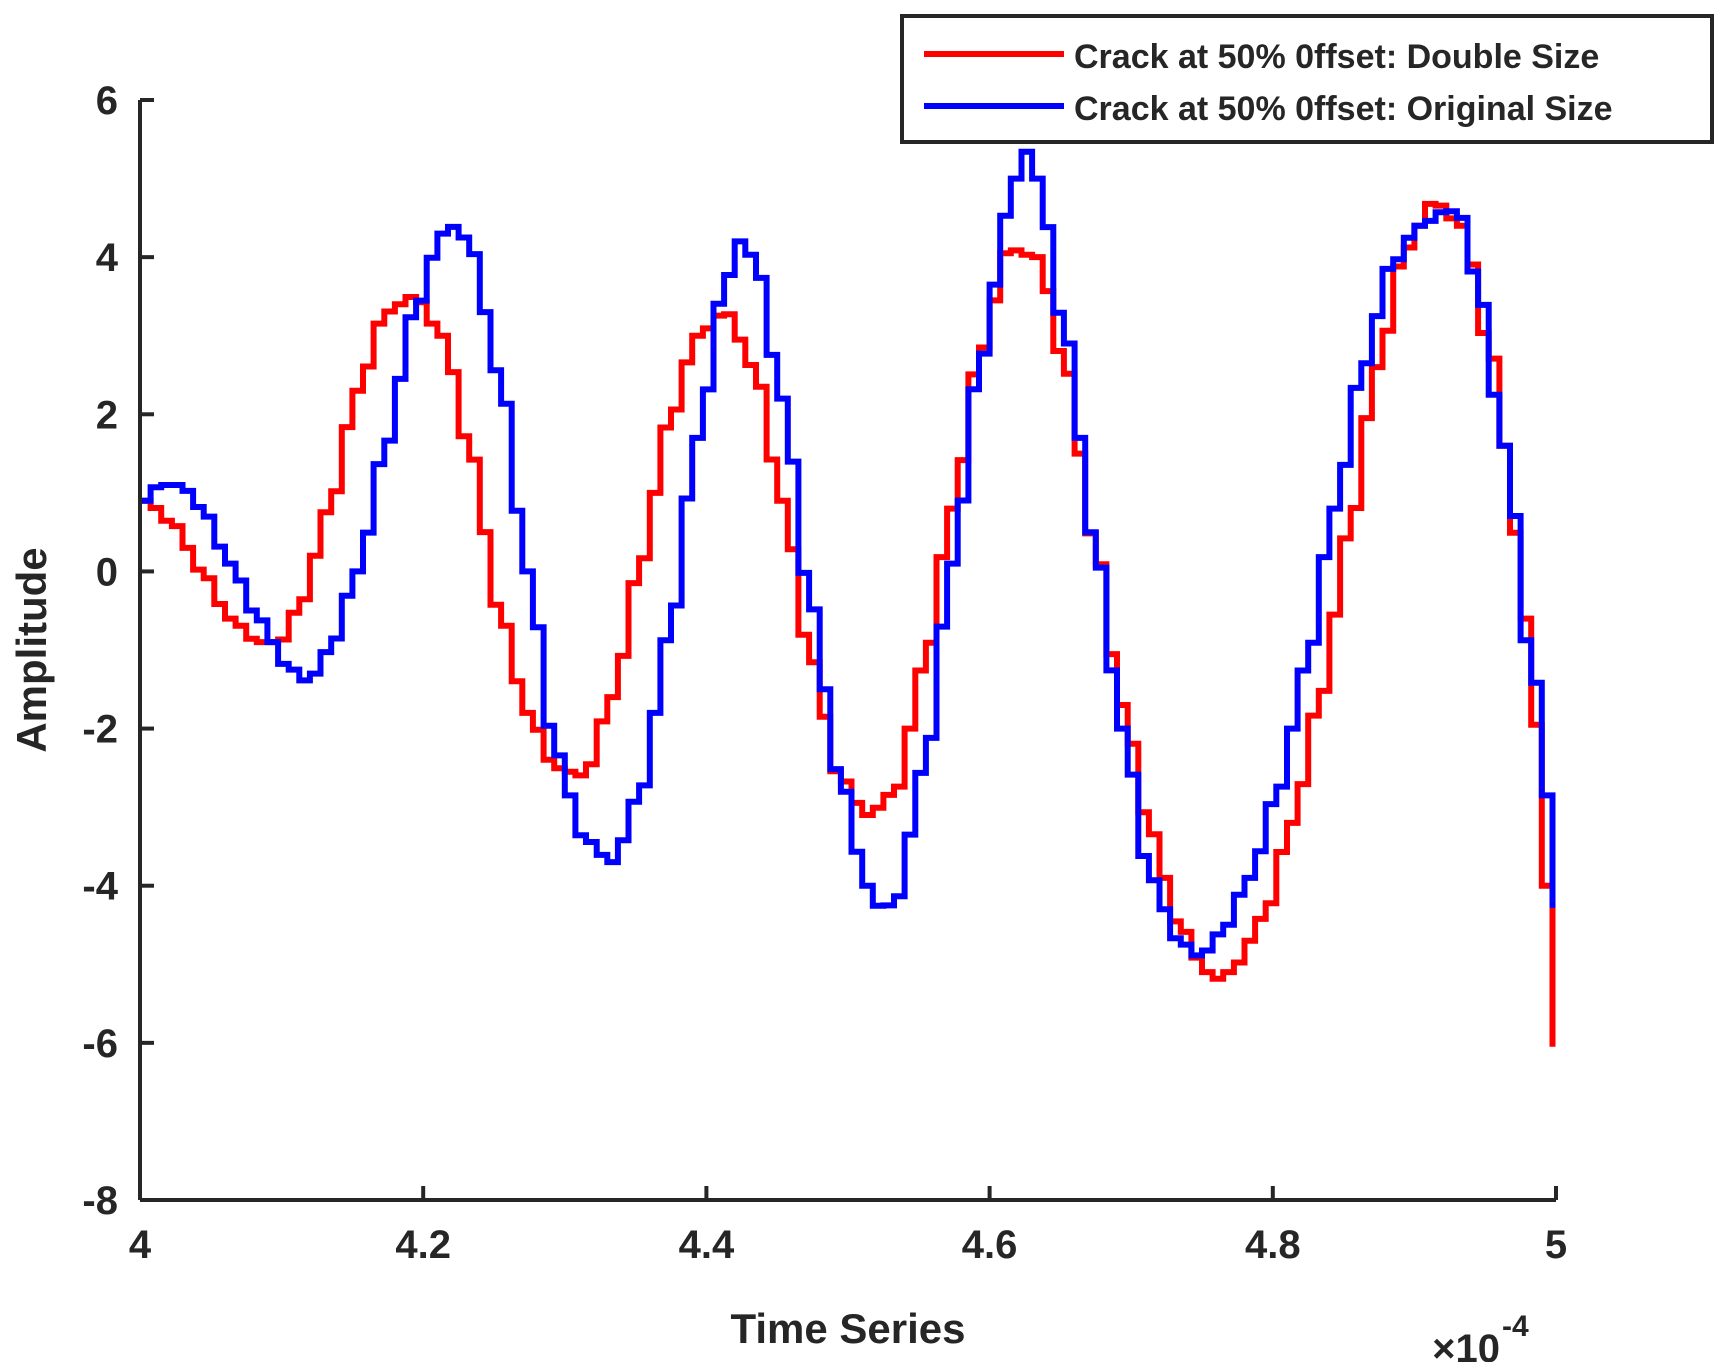 Image resolution: width=1716 pixels, height=1367 pixels. Describe the element at coordinates (1556, 1245) in the screenshot. I see `x-tick-label: 5` at that location.